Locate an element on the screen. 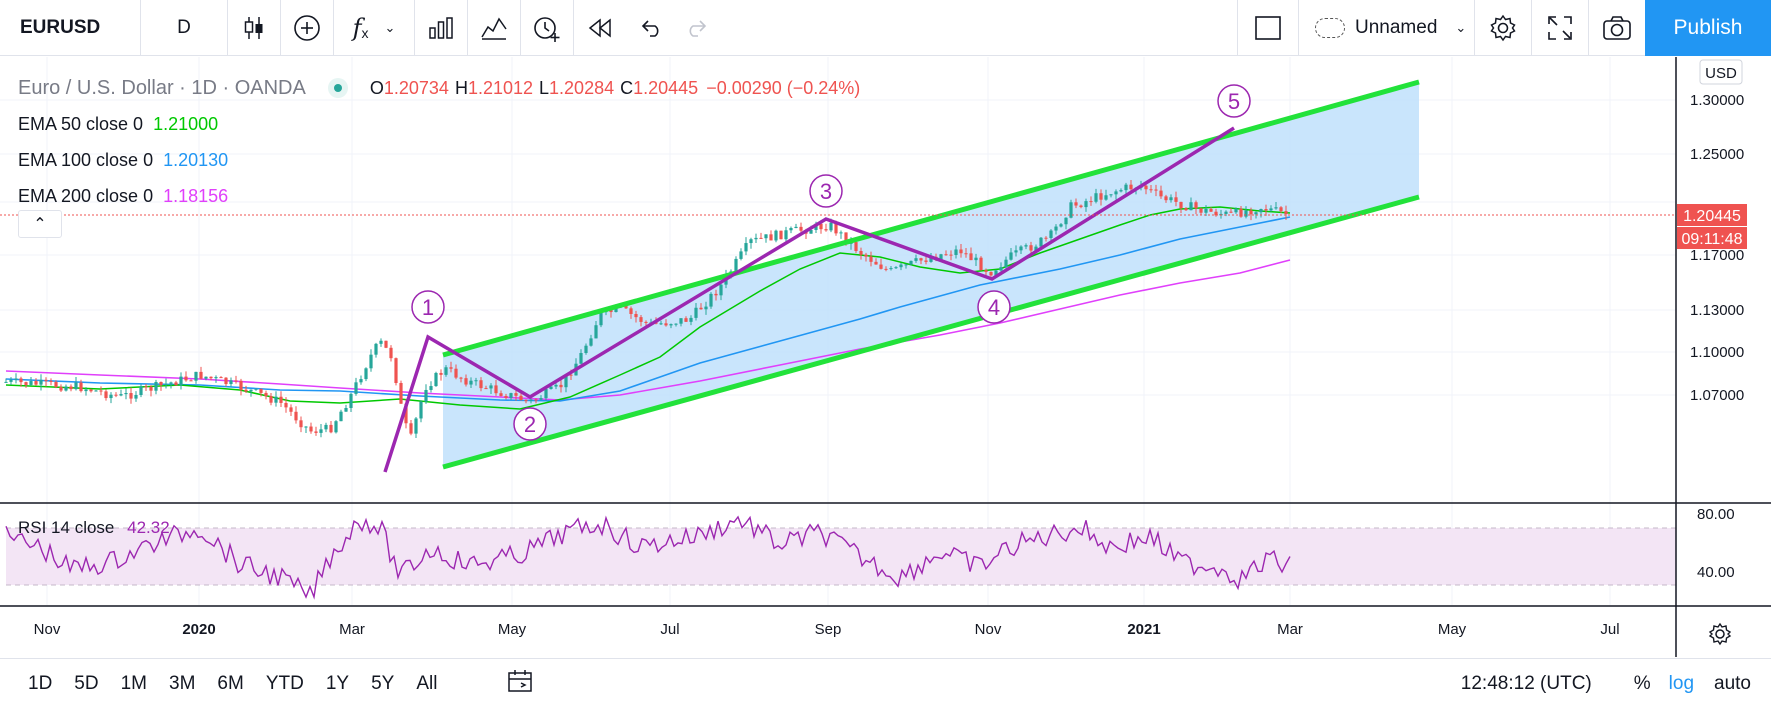  price-change: −0.00290 (−0.24%) is located at coordinates (783, 87).